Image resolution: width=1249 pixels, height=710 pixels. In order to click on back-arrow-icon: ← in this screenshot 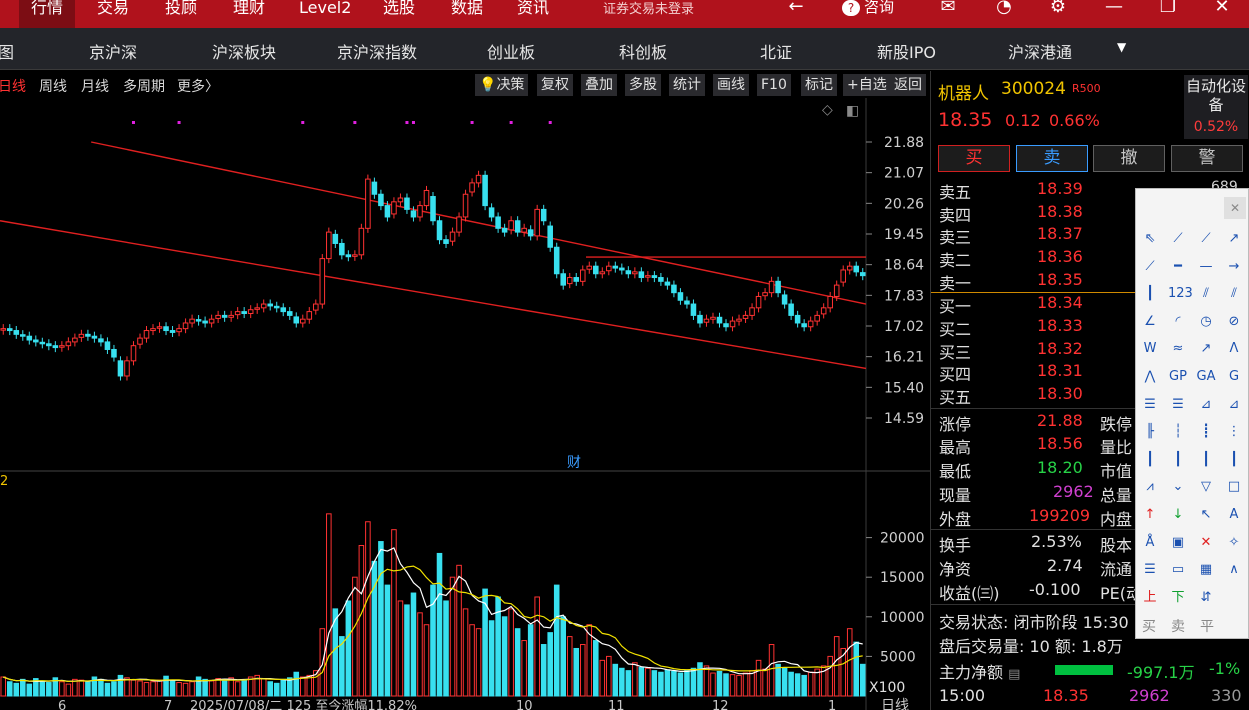, I will do `click(796, 8)`.